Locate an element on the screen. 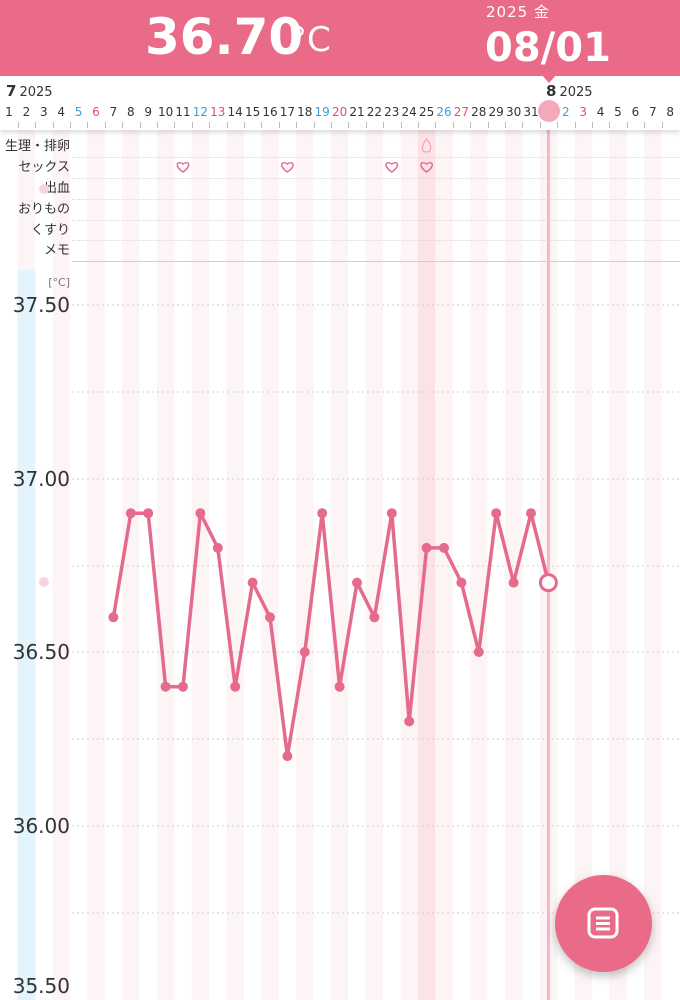  month-label-august: 8 2025 is located at coordinates (569, 91).